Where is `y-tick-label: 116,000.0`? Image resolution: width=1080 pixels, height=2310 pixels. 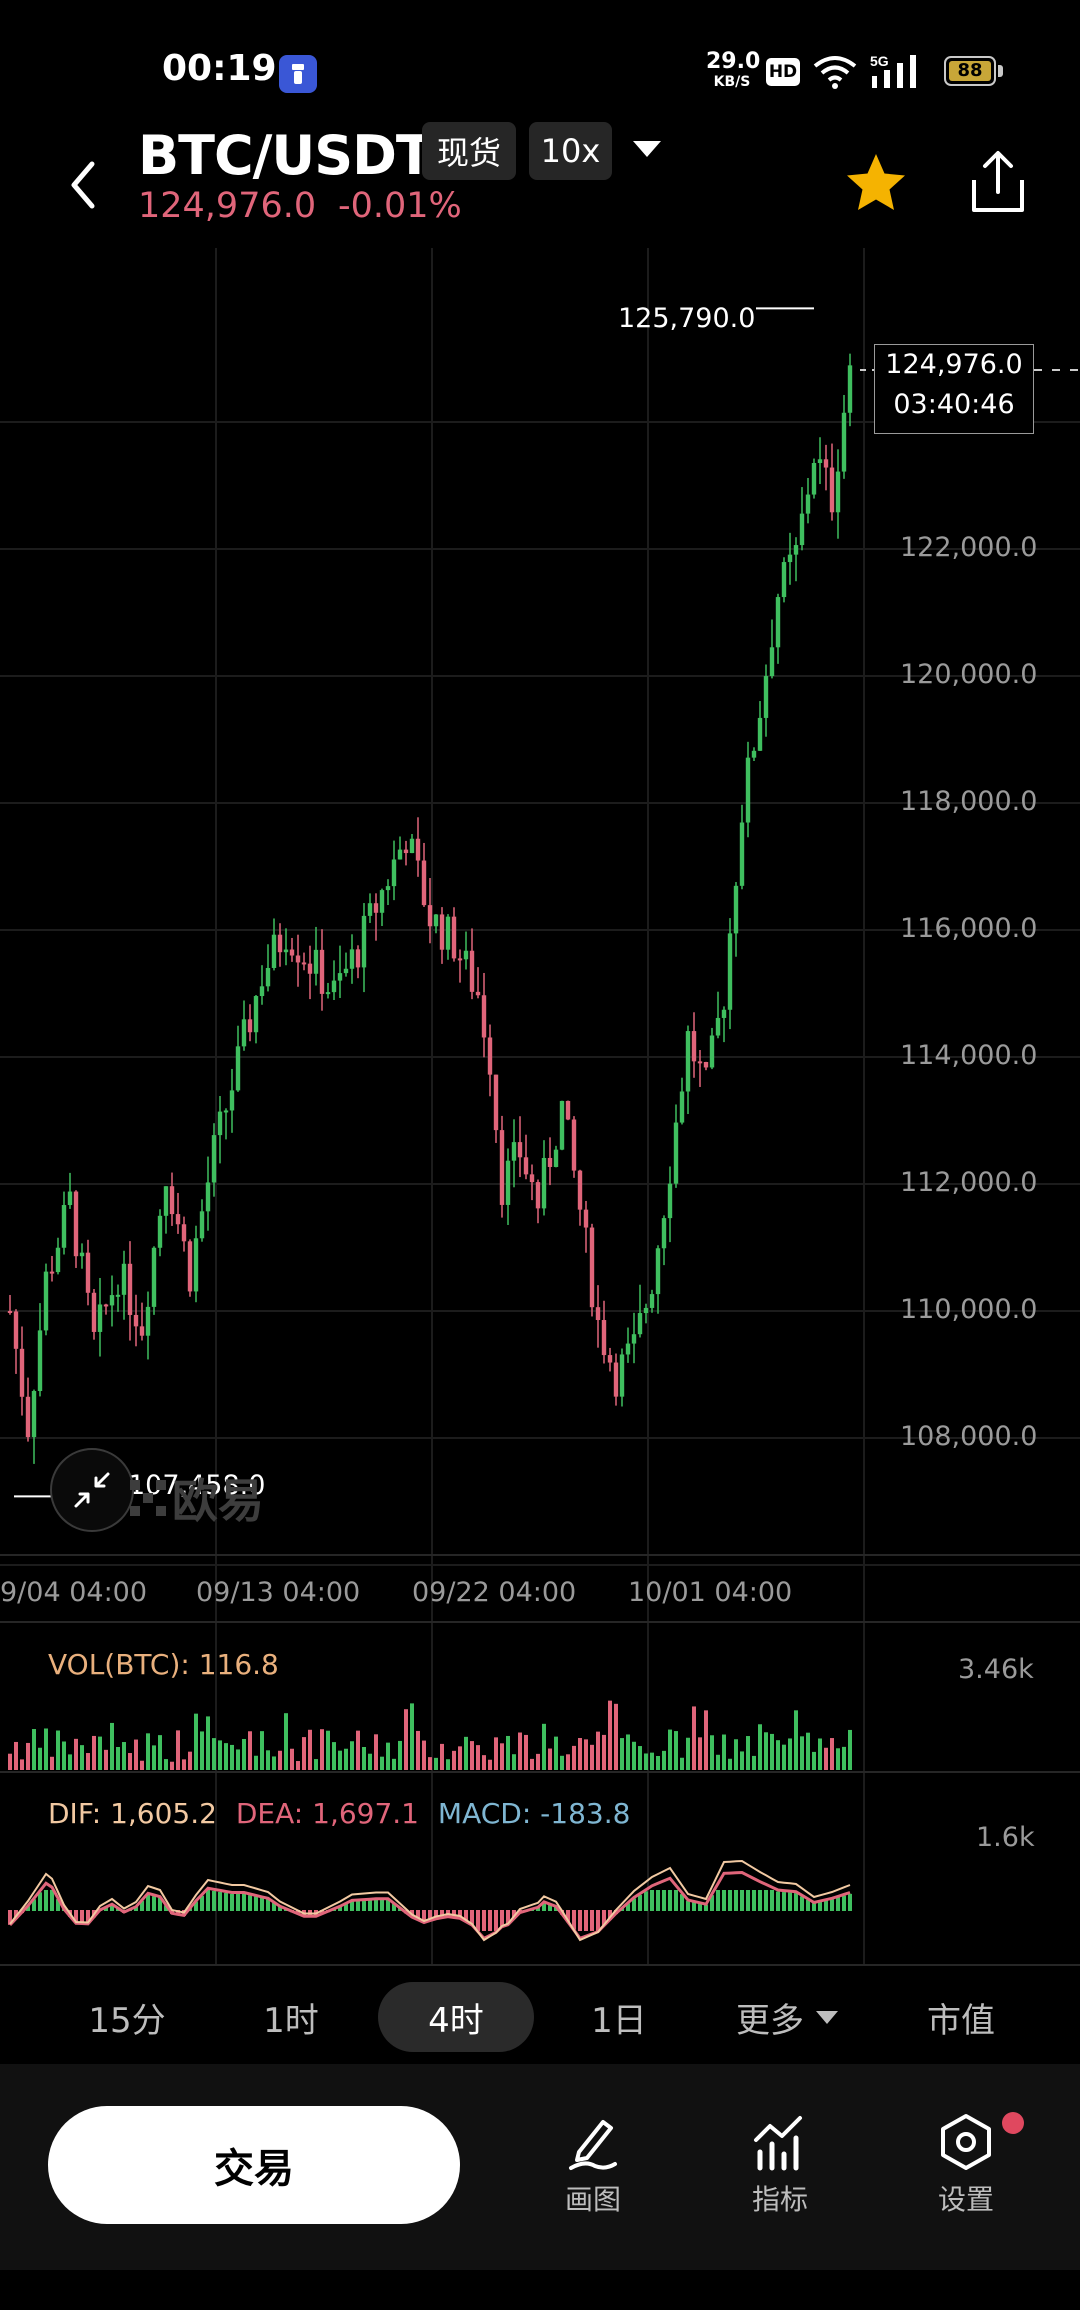 y-tick-label: 116,000.0 is located at coordinates (969, 928).